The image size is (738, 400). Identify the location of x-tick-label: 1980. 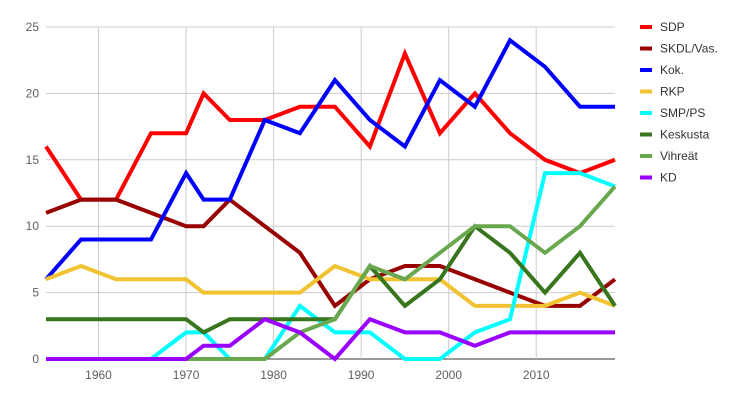
(273, 375).